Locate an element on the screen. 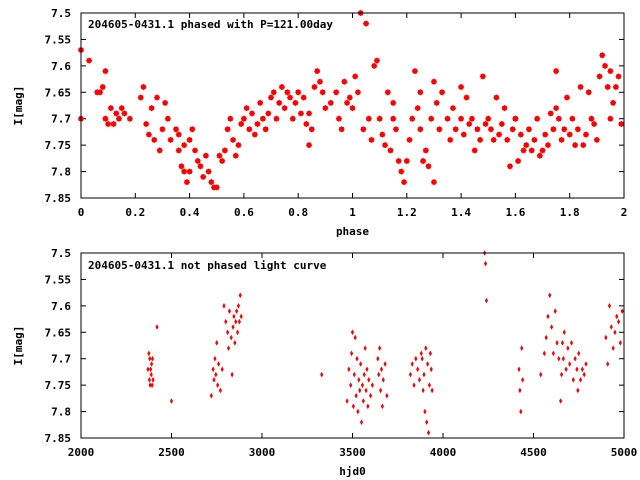 The width and height of the screenshot is (640, 480). x-tick-label: 1 is located at coordinates (352, 212).